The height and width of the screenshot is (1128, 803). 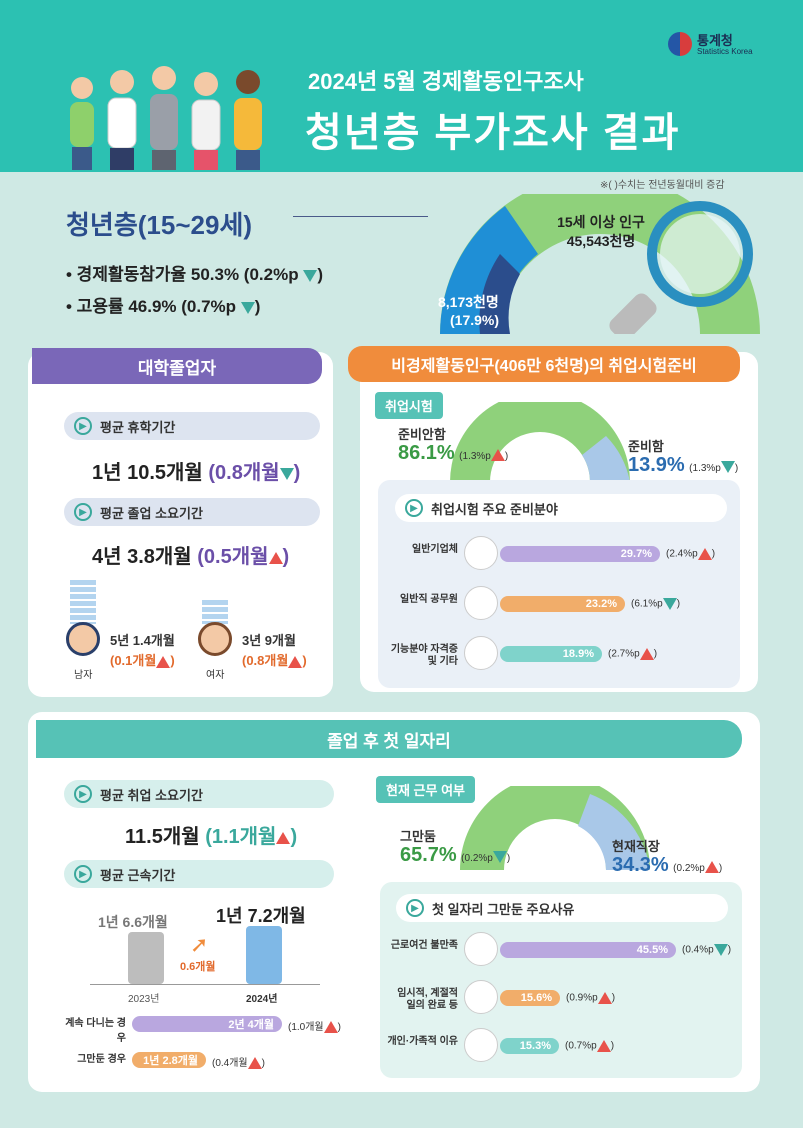 I want to click on not-prep-label: 준비안함, so click(x=422, y=434).